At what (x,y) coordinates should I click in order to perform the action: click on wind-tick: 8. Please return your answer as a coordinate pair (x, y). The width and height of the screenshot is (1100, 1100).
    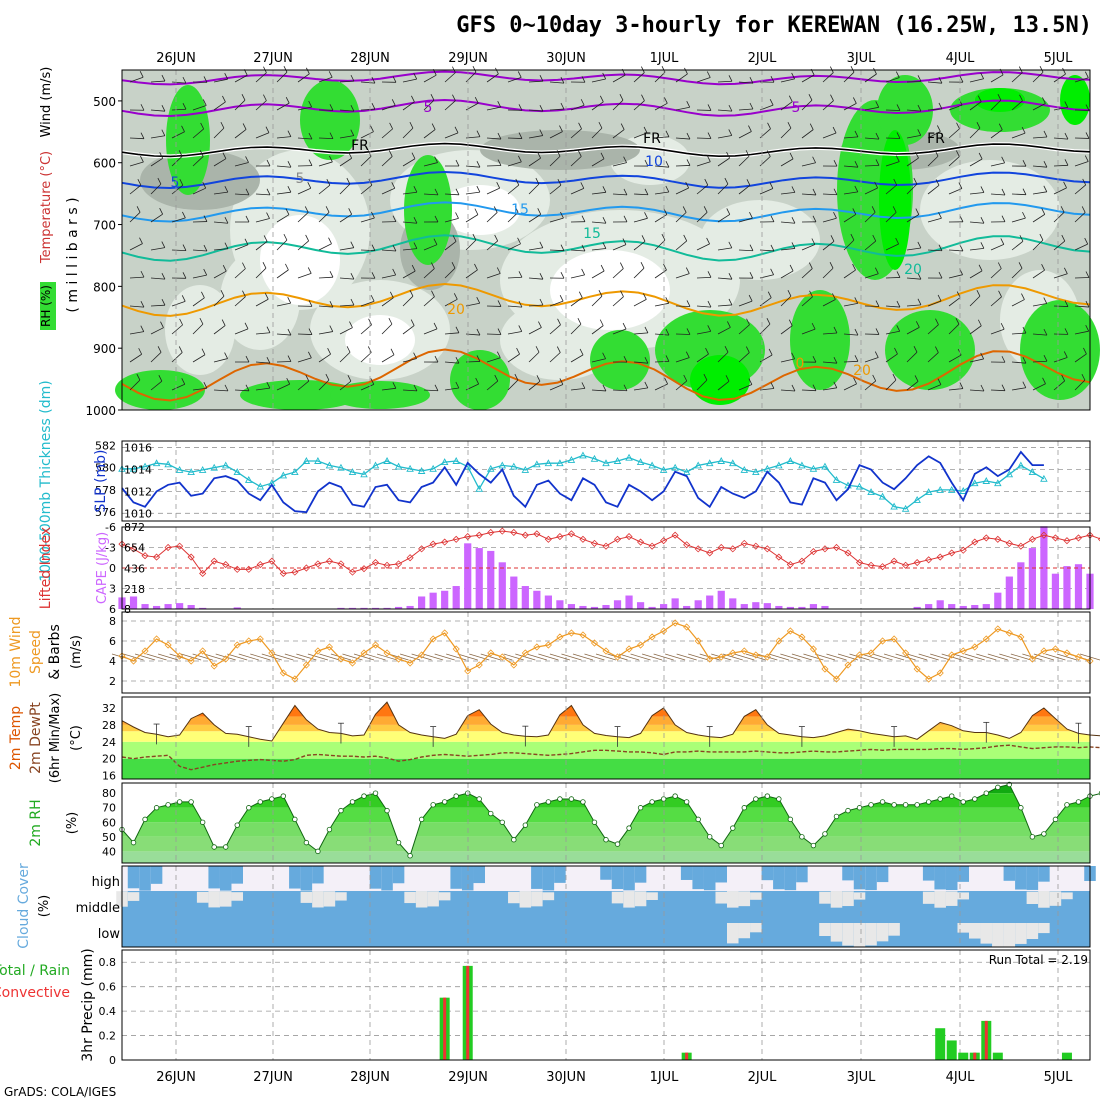
    Looking at the image, I should click on (112, 621).